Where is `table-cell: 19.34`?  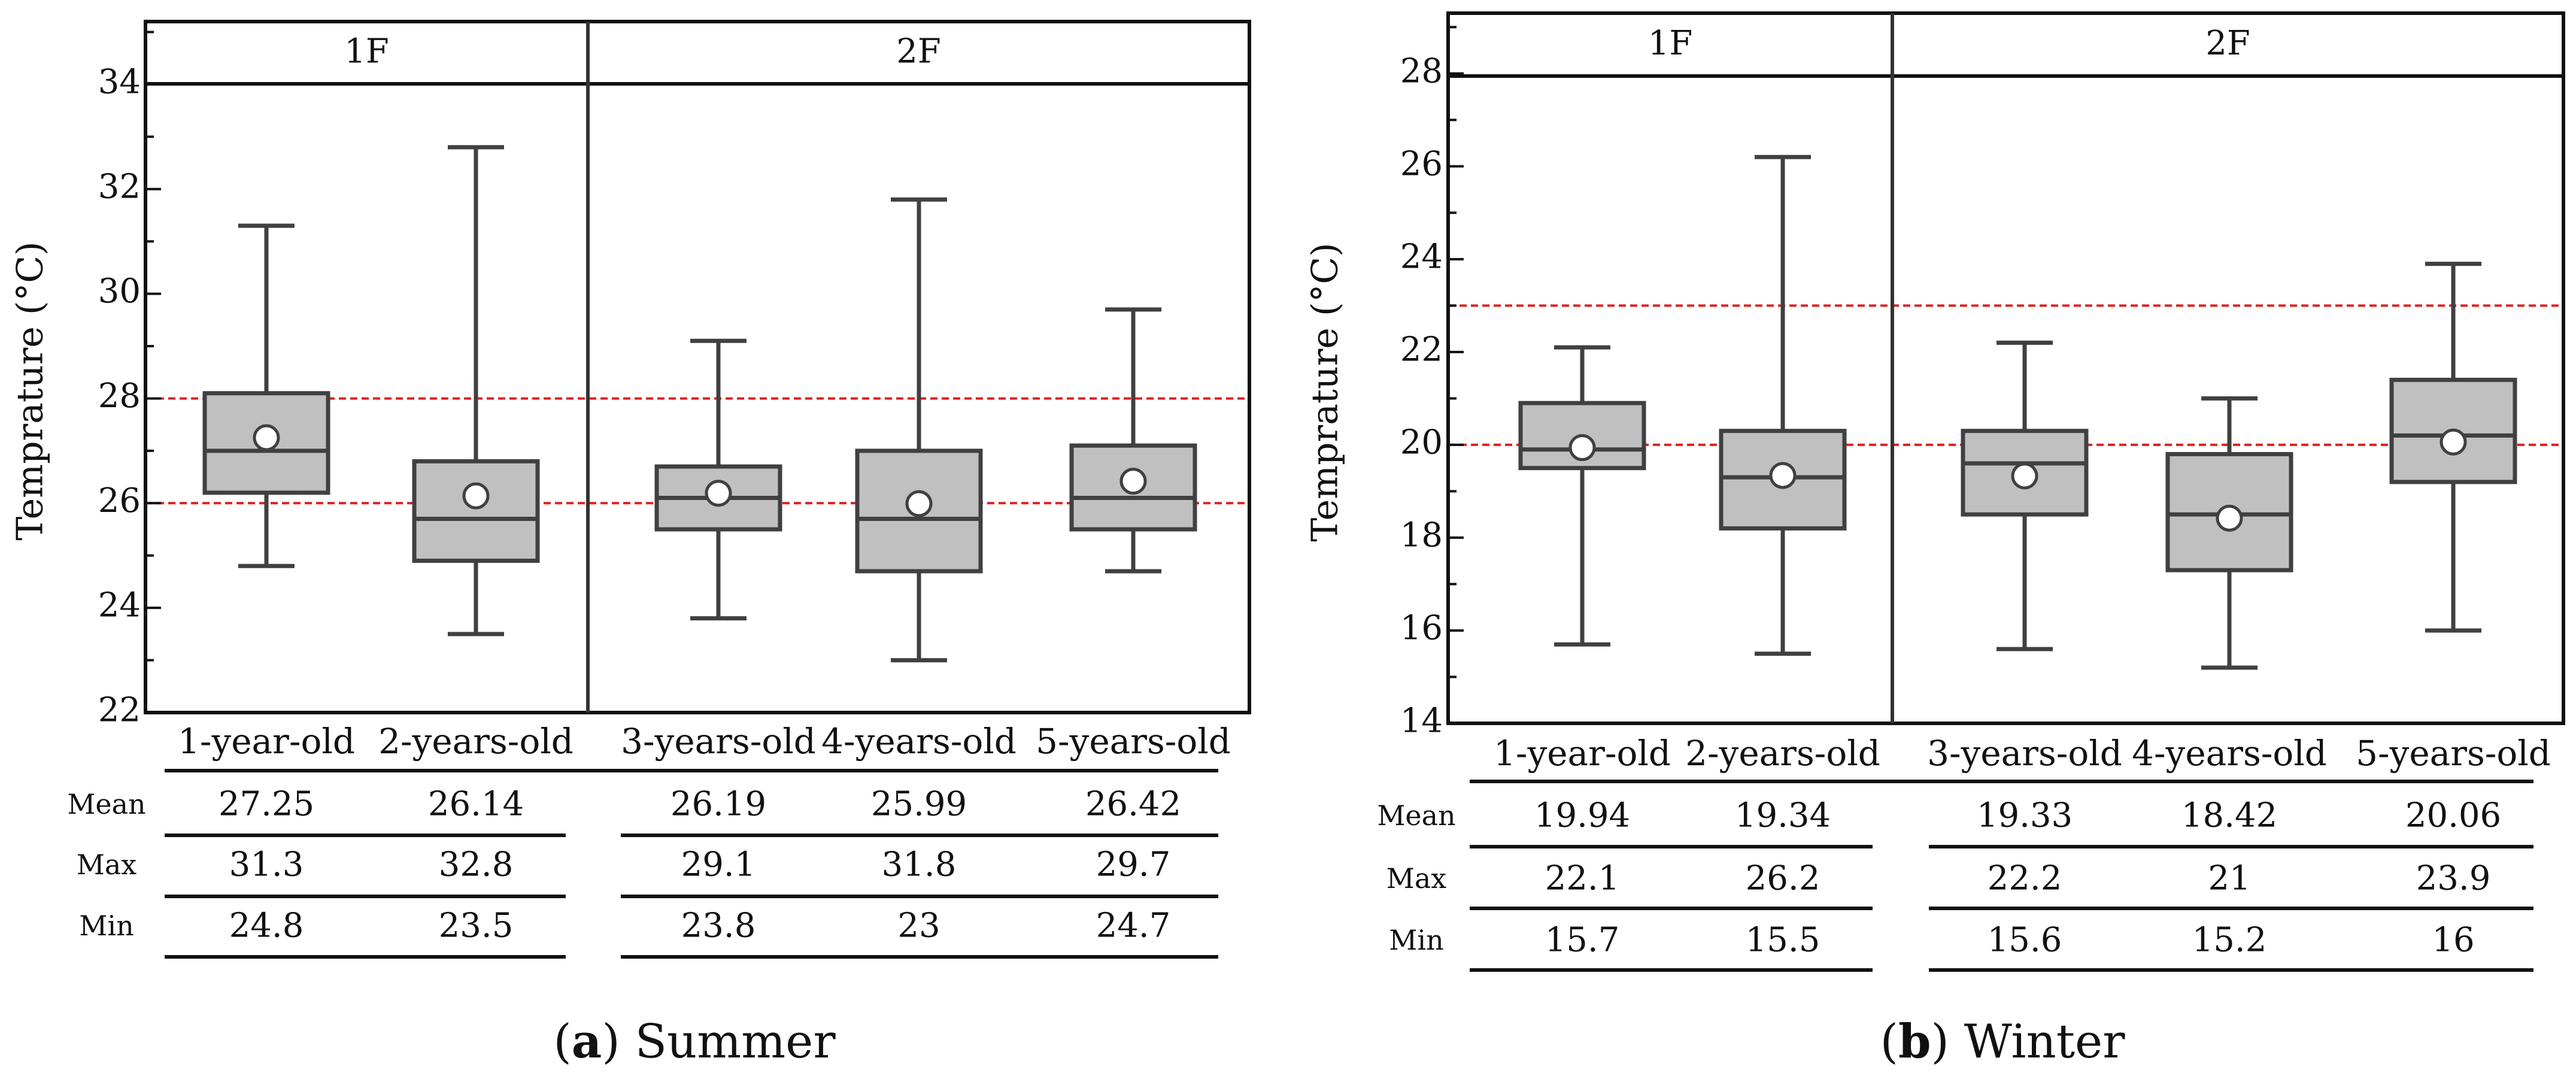 table-cell: 19.34 is located at coordinates (1783, 815).